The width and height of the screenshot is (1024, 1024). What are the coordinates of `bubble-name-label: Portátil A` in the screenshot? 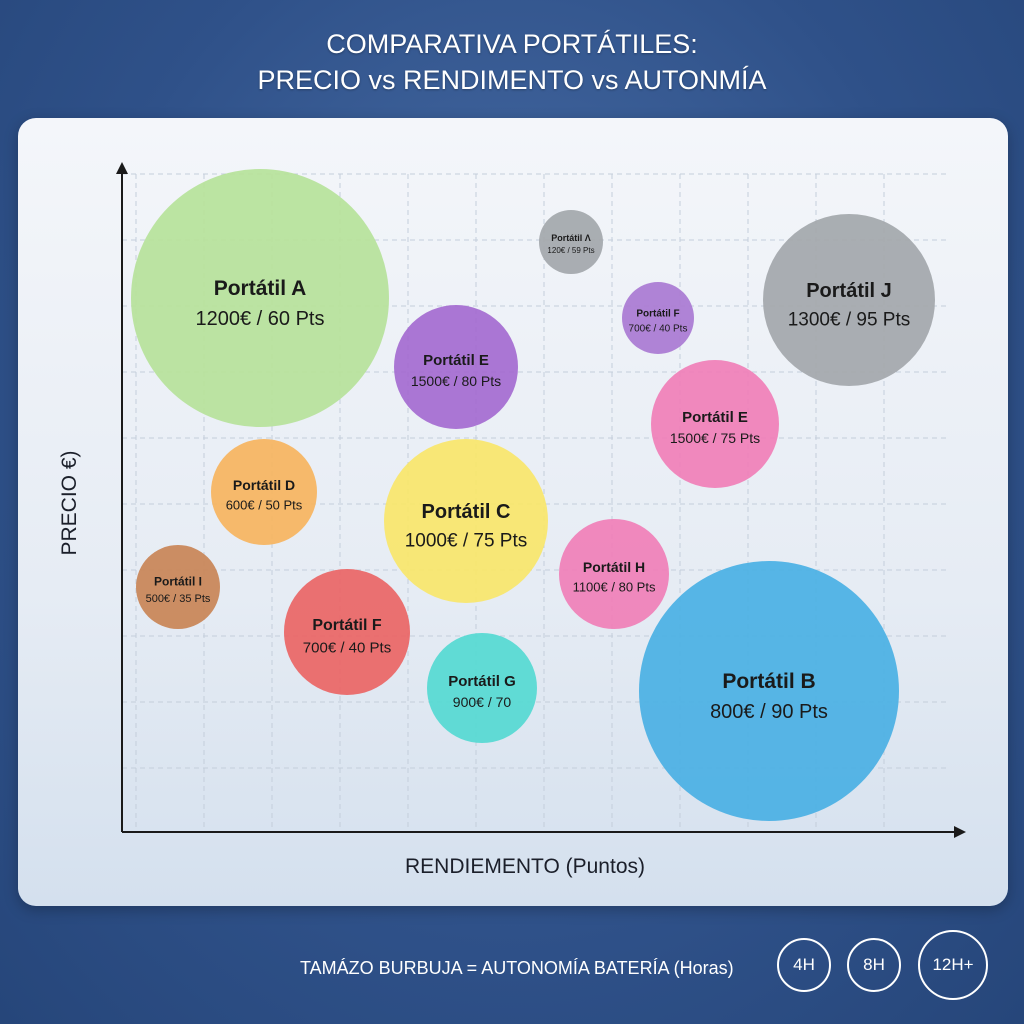 It's located at (260, 288).